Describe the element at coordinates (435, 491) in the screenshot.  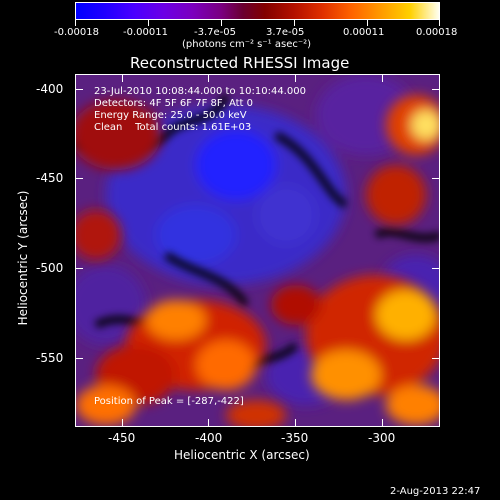
I see `footer-date: 2-Aug-2013 22:47` at that location.